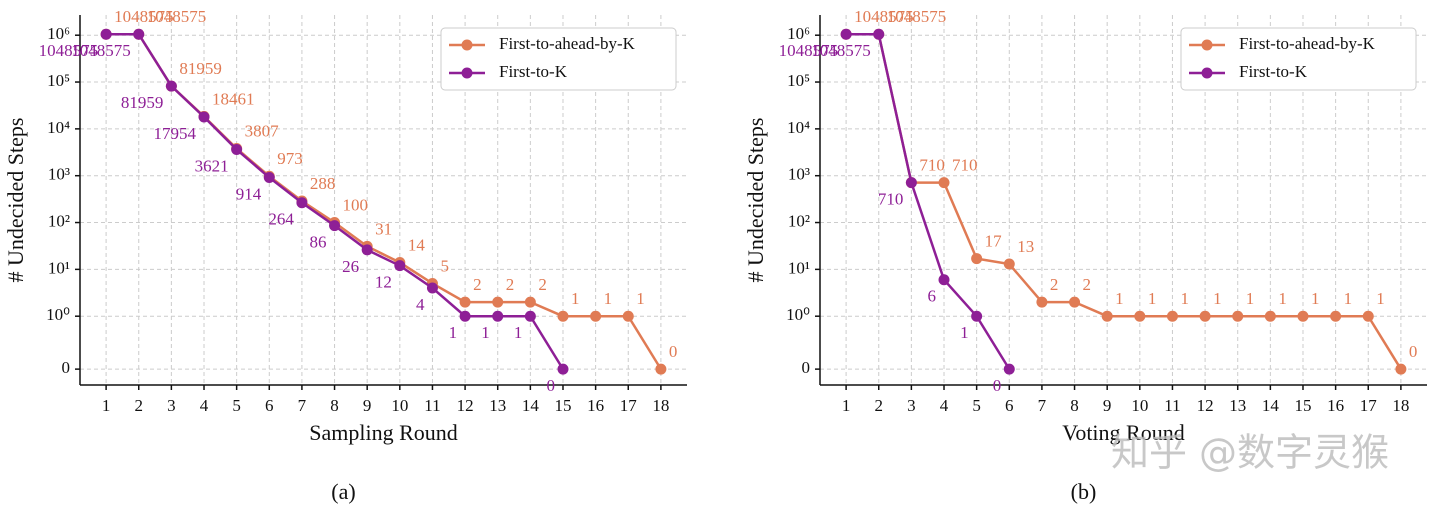 The image size is (1440, 514). Describe the element at coordinates (1123, 432) in the screenshot. I see `x-axis-label: Voting Round` at that location.